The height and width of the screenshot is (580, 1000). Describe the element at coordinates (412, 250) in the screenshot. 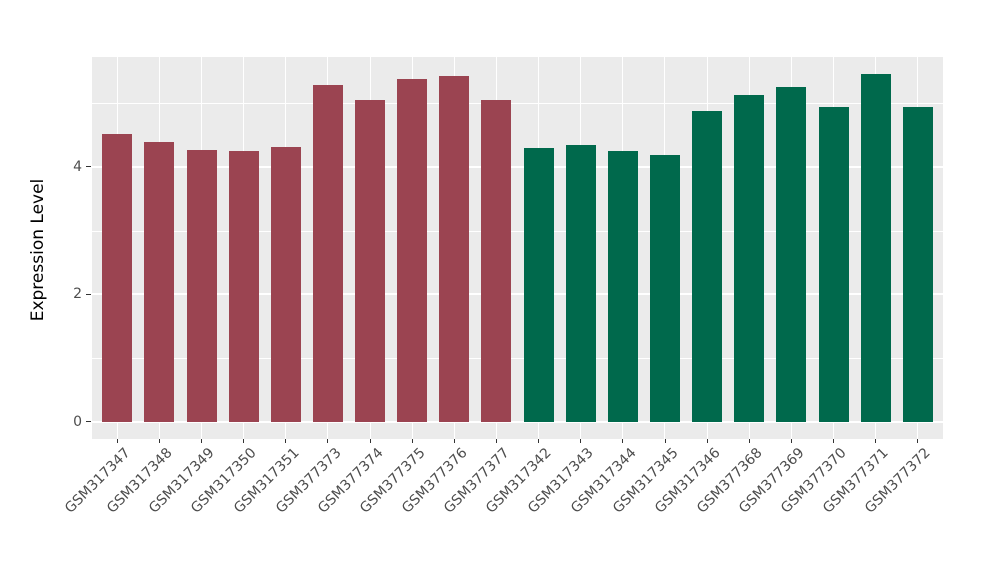

I see `bar-GSM377375` at that location.